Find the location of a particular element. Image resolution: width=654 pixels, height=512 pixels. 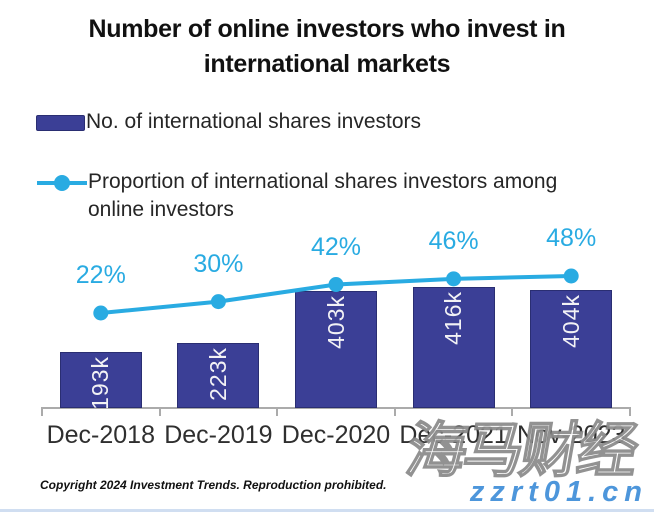

line-value-label: 42% is located at coordinates (336, 246).